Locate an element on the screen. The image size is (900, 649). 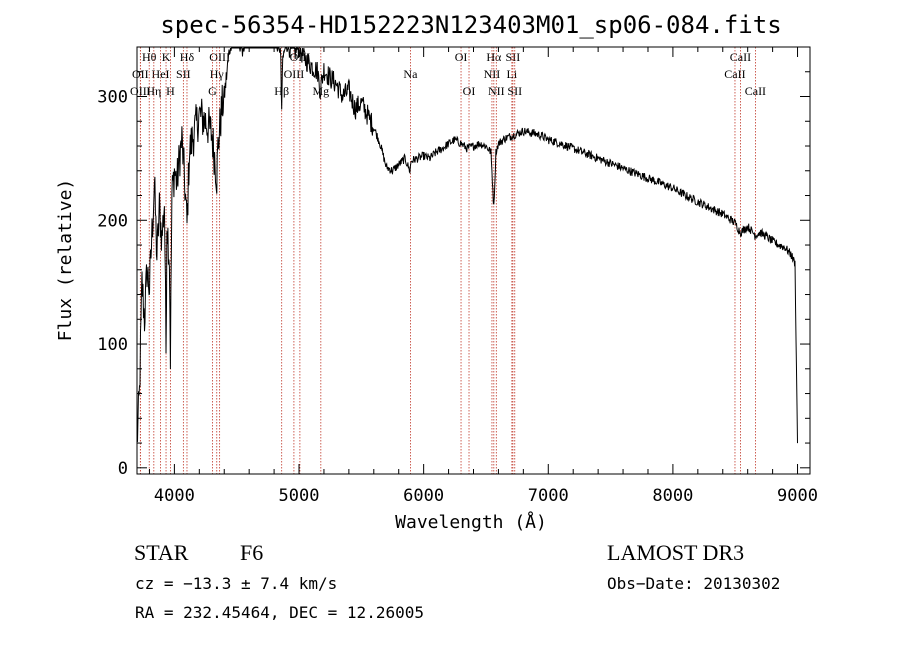
x-tick-label: 9000 is located at coordinates (797, 496).